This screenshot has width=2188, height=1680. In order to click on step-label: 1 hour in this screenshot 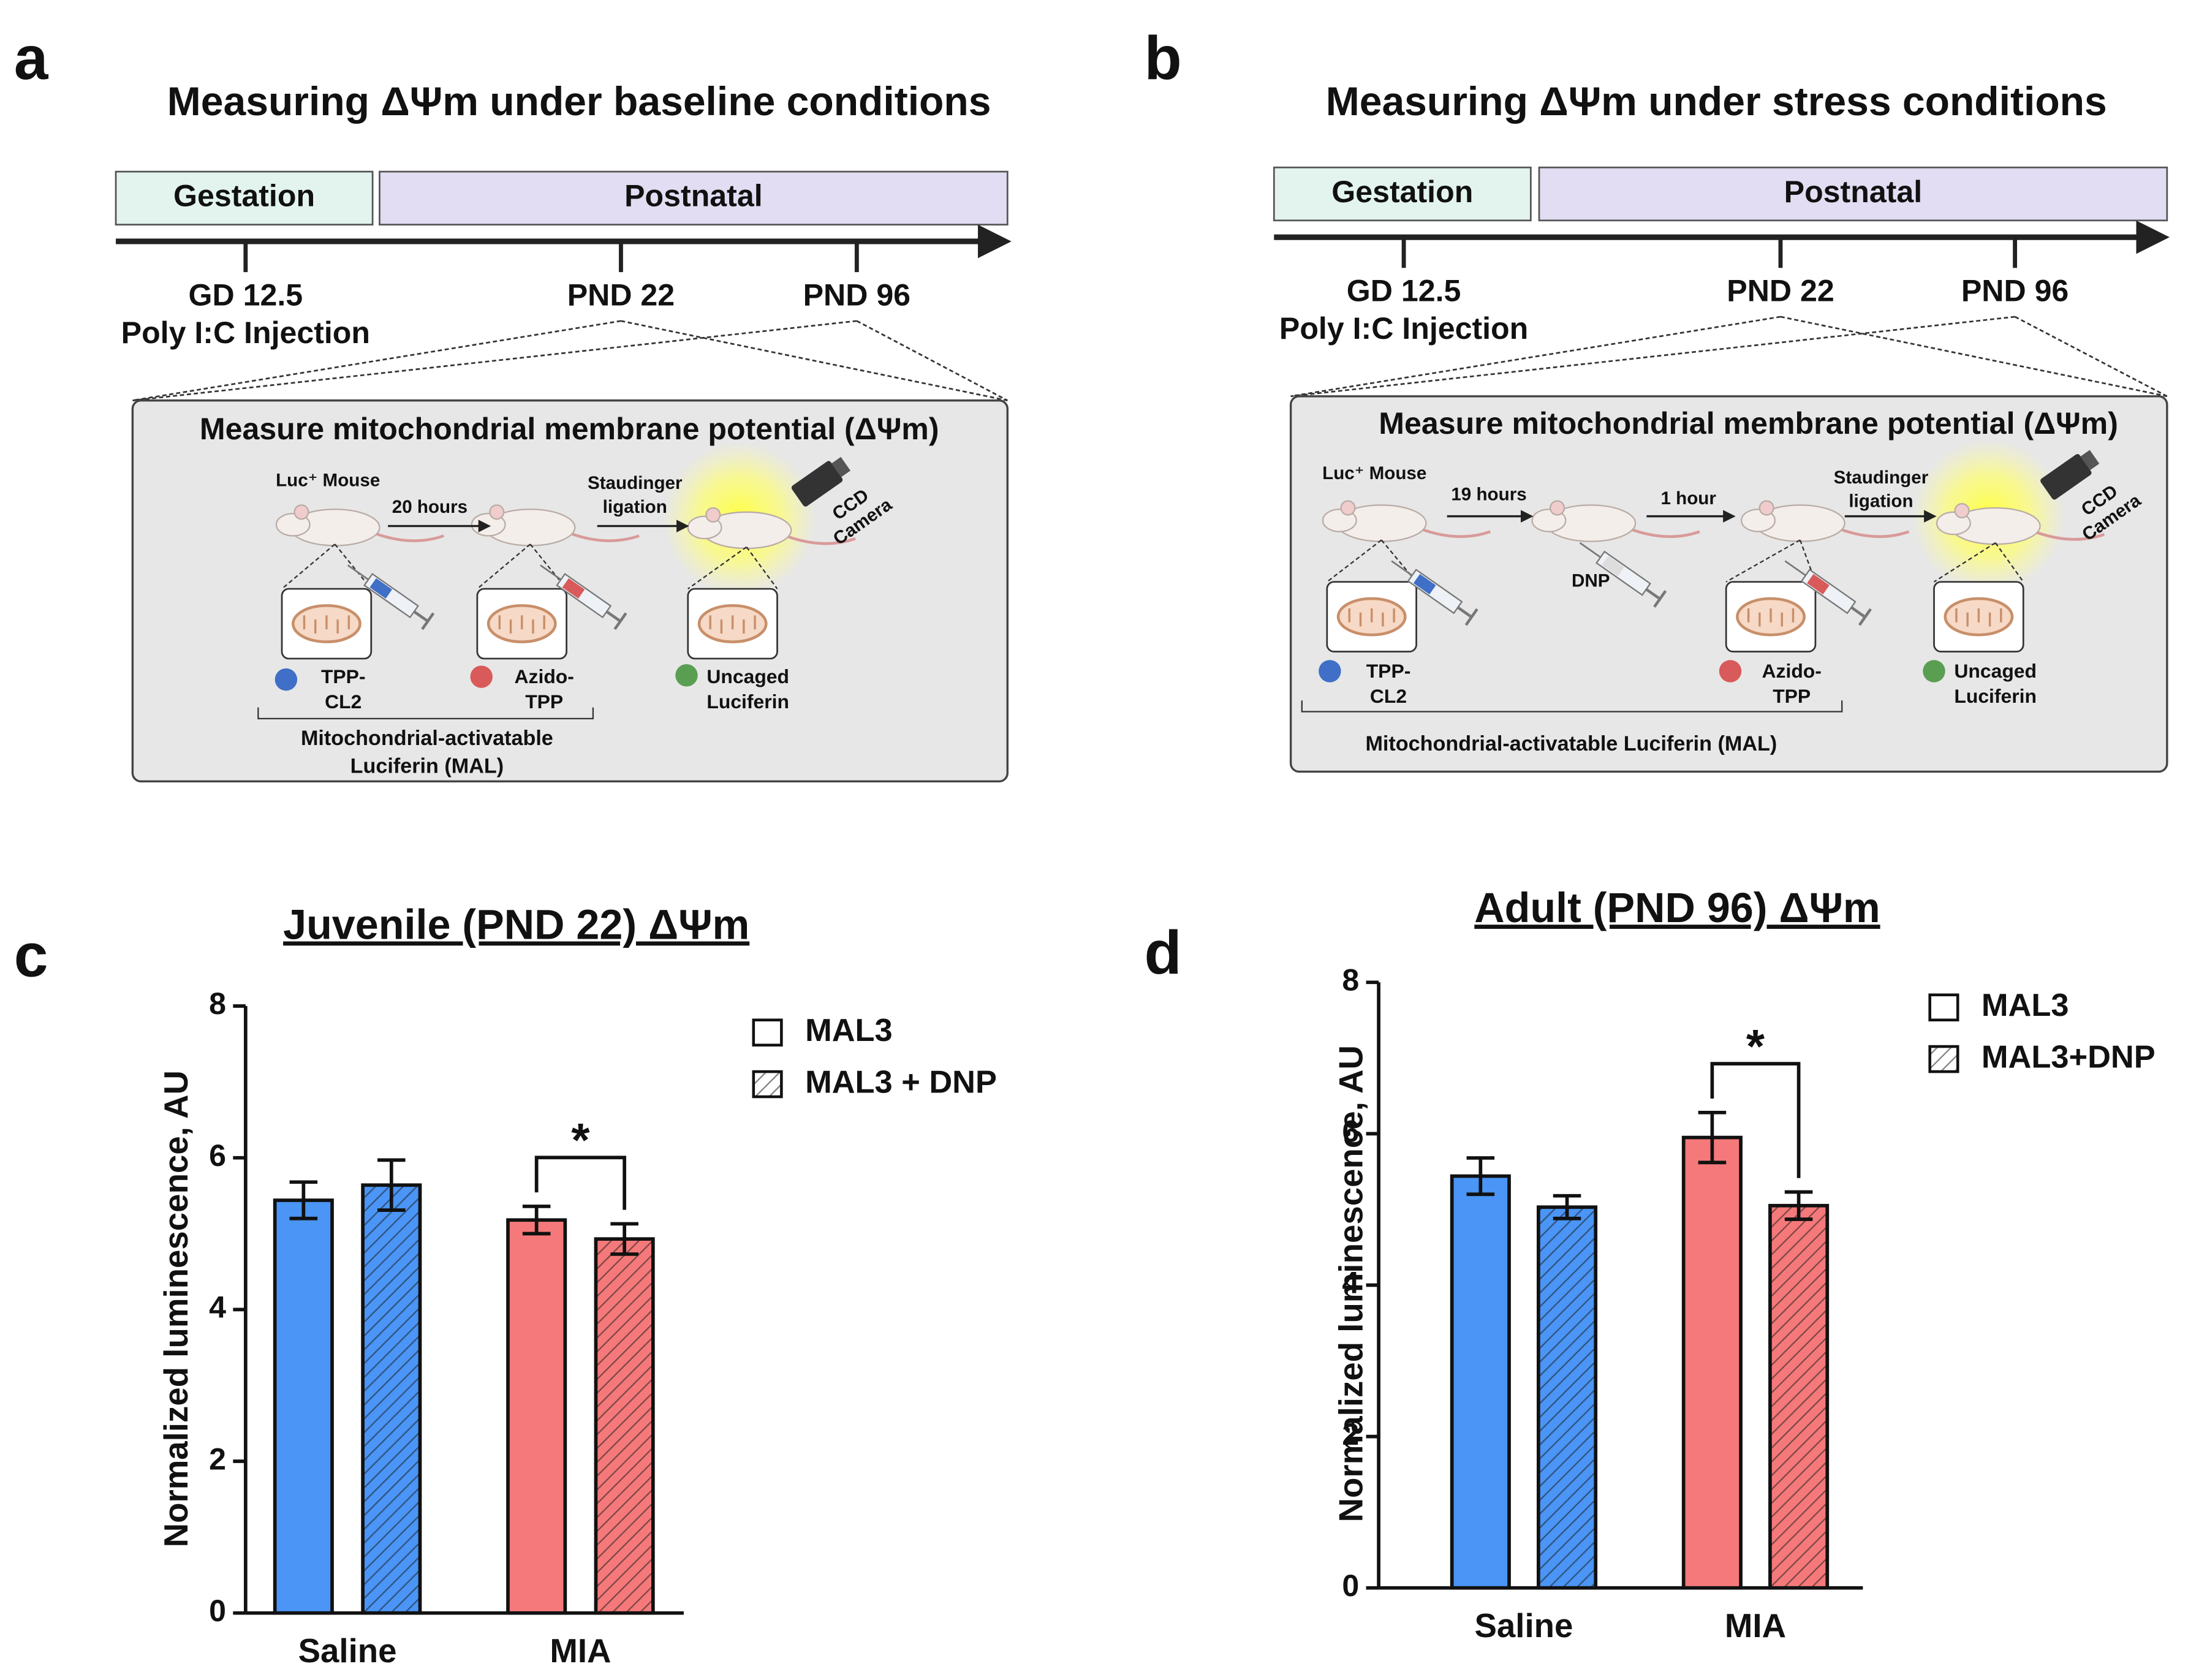, I will do `click(1688, 498)`.